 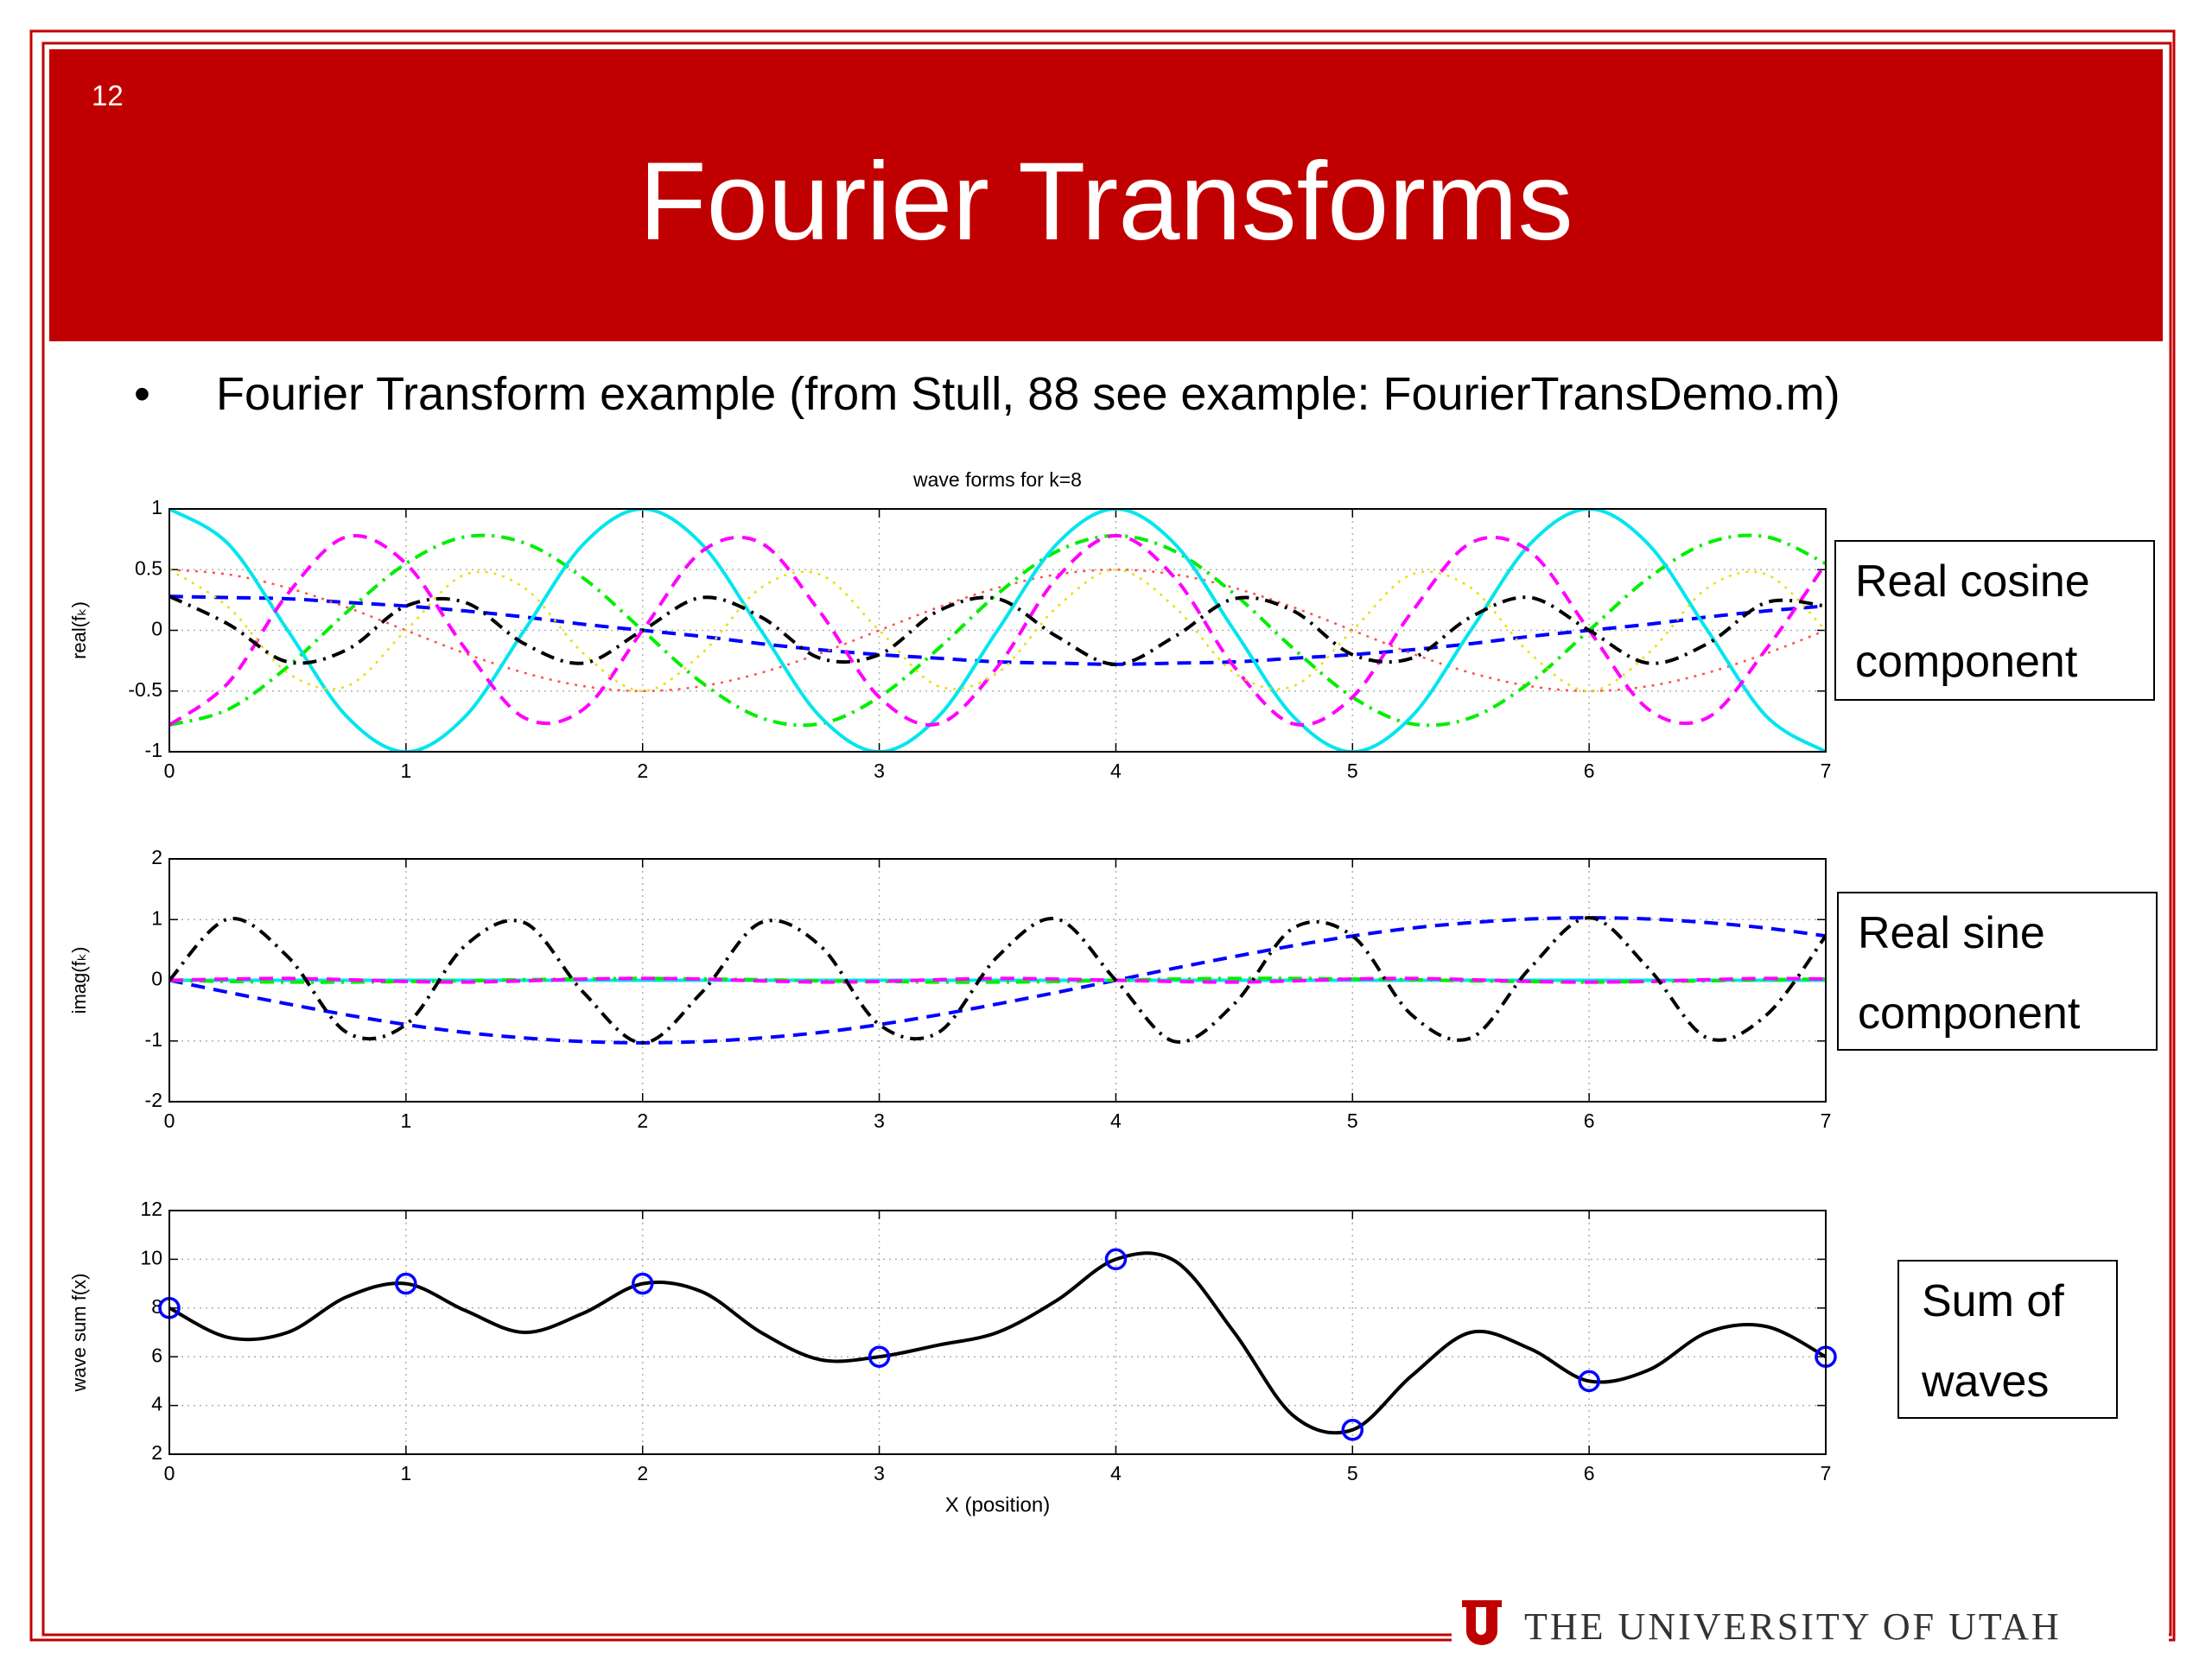 What do you see at coordinates (1482, 1622) in the screenshot?
I see `university-logo` at bounding box center [1482, 1622].